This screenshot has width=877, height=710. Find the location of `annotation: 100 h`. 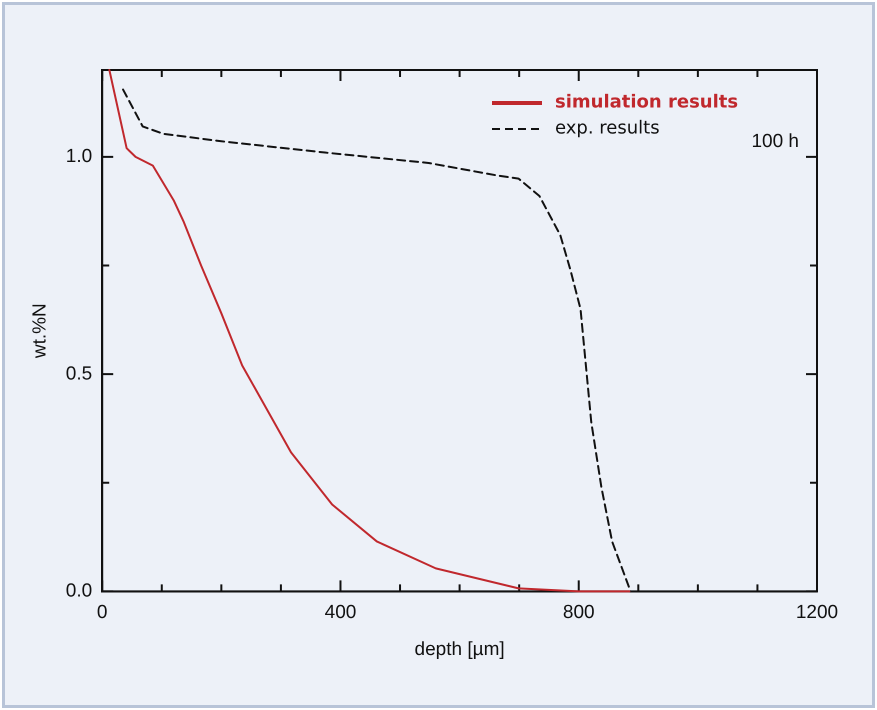

annotation: 100 h is located at coordinates (775, 141).